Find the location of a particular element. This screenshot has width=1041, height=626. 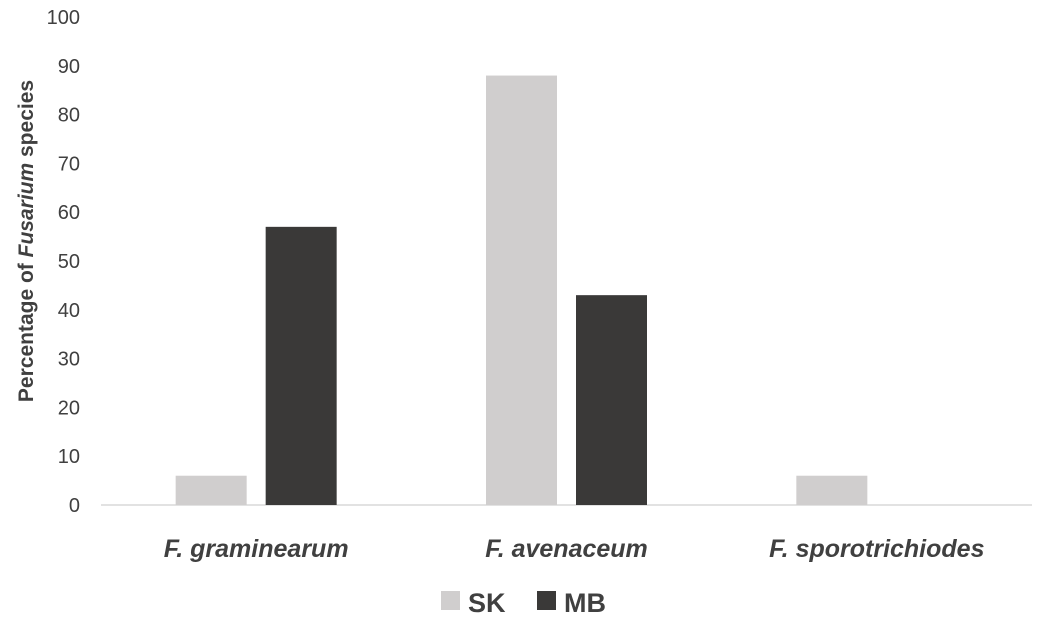

legend: SK MB is located at coordinates (523, 603).